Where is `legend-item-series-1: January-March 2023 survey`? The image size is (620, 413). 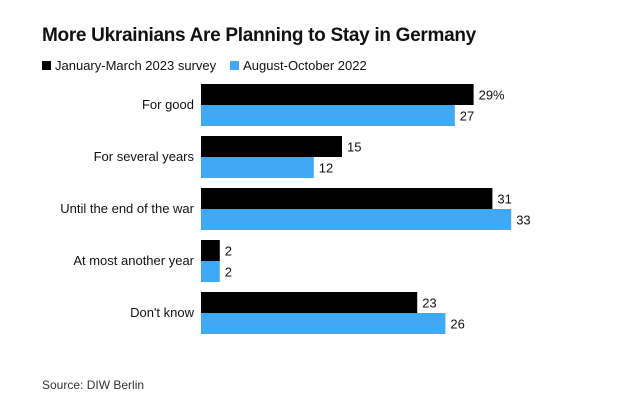
legend-item-series-1: January-March 2023 survey is located at coordinates (129, 65).